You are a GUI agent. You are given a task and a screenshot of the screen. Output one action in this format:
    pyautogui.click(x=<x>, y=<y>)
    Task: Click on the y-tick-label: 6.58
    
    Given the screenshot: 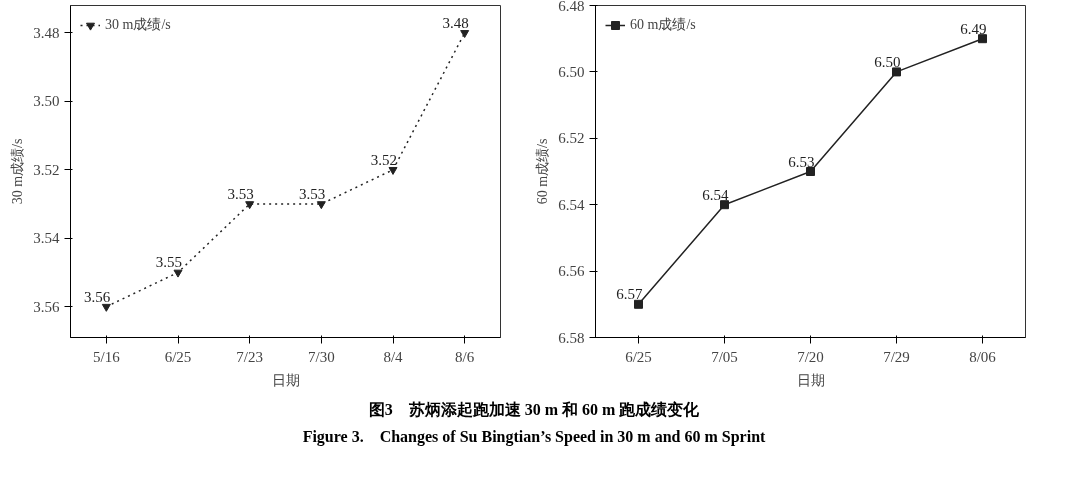 What is the action you would take?
    pyautogui.click(x=571, y=337)
    